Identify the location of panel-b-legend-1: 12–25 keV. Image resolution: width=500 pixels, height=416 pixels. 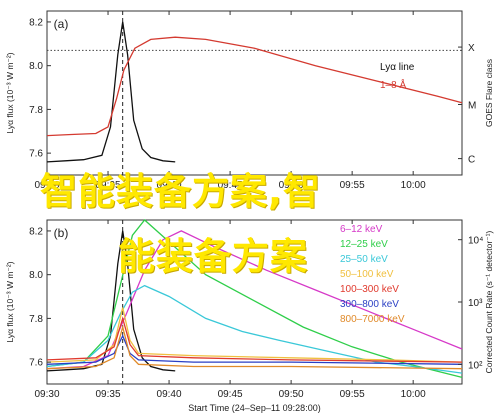
(364, 244).